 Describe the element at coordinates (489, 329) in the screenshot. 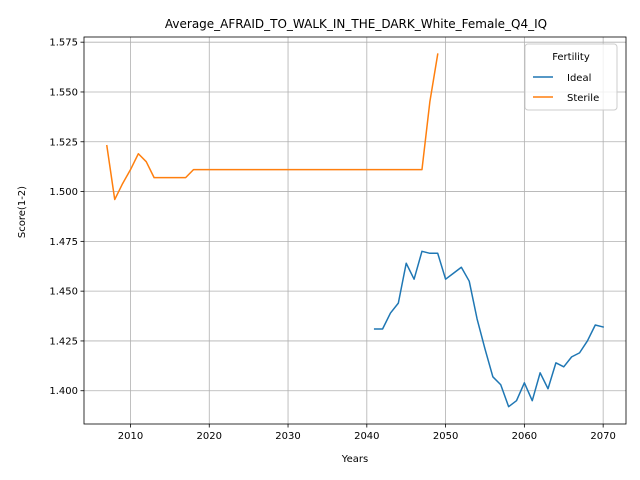

I see `series-line-ideal` at that location.